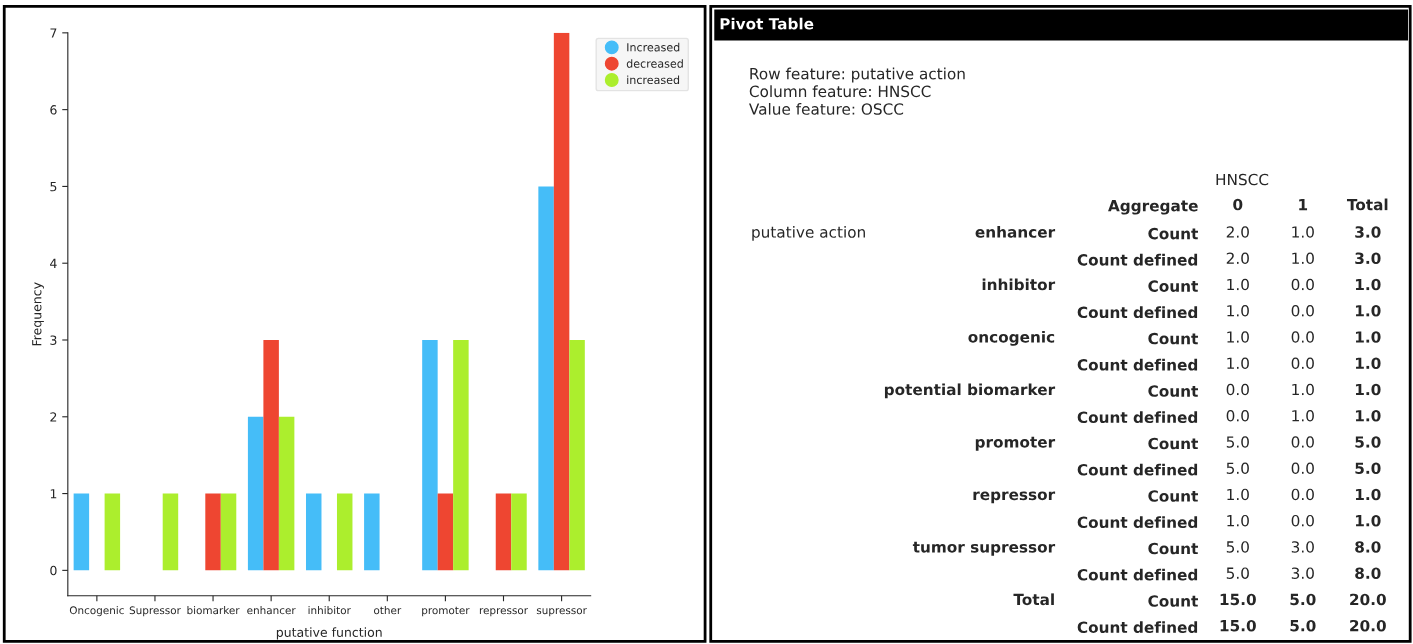 The image size is (1413, 644). Describe the element at coordinates (653, 80) in the screenshot. I see `legend-label: increased` at that location.